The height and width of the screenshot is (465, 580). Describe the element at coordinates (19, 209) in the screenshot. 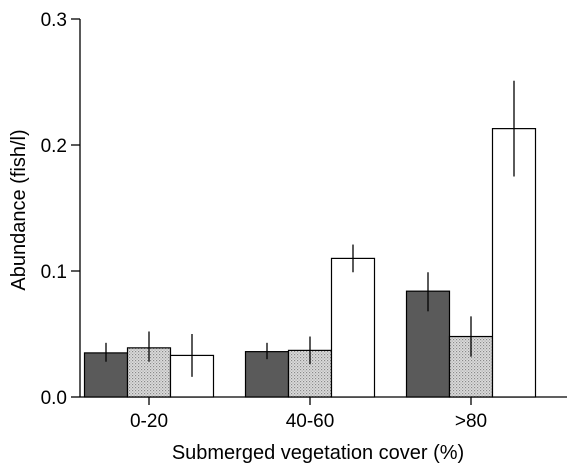

I see `y-axis-title: Abundance (fish/l)` at that location.